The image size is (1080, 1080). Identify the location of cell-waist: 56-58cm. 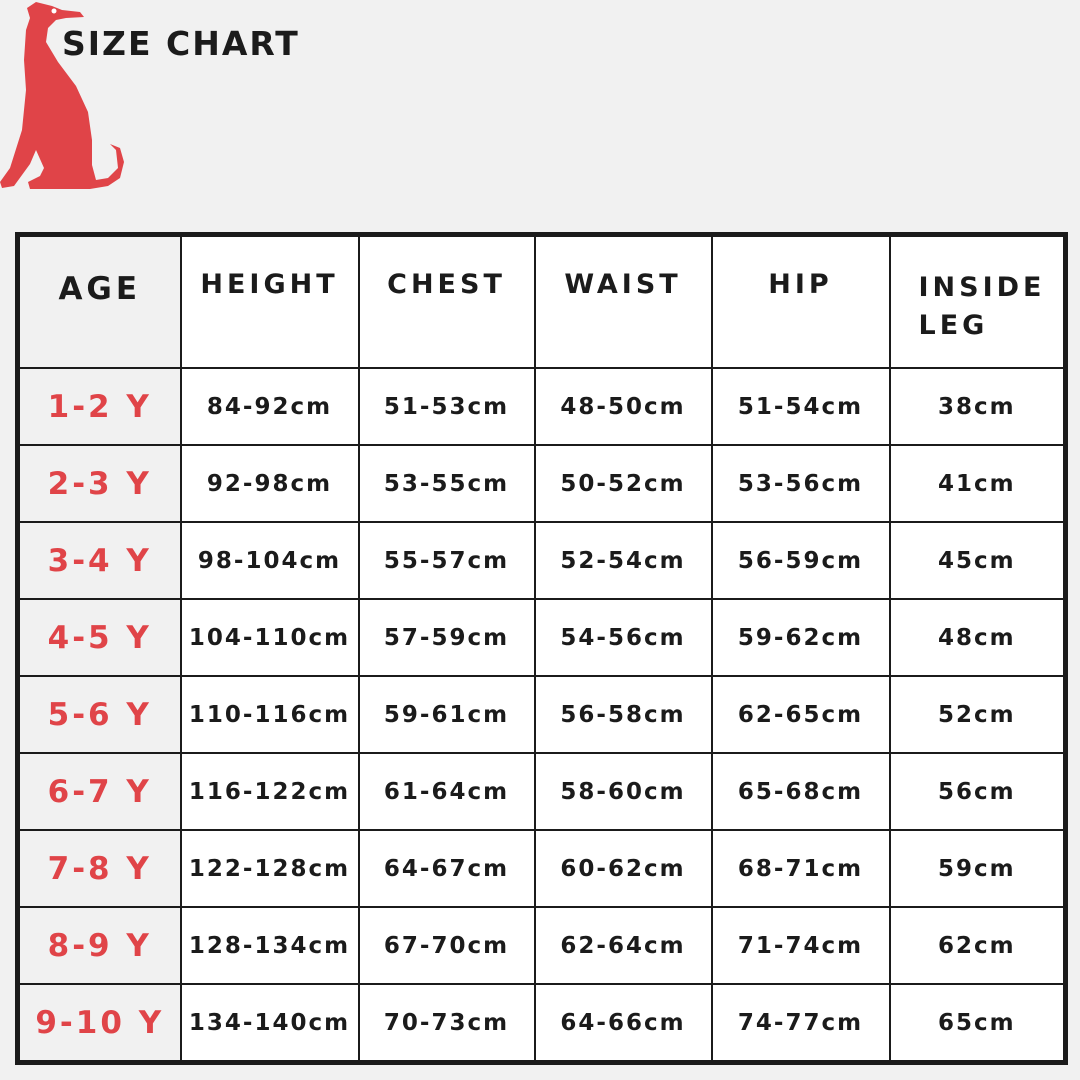
(623, 714).